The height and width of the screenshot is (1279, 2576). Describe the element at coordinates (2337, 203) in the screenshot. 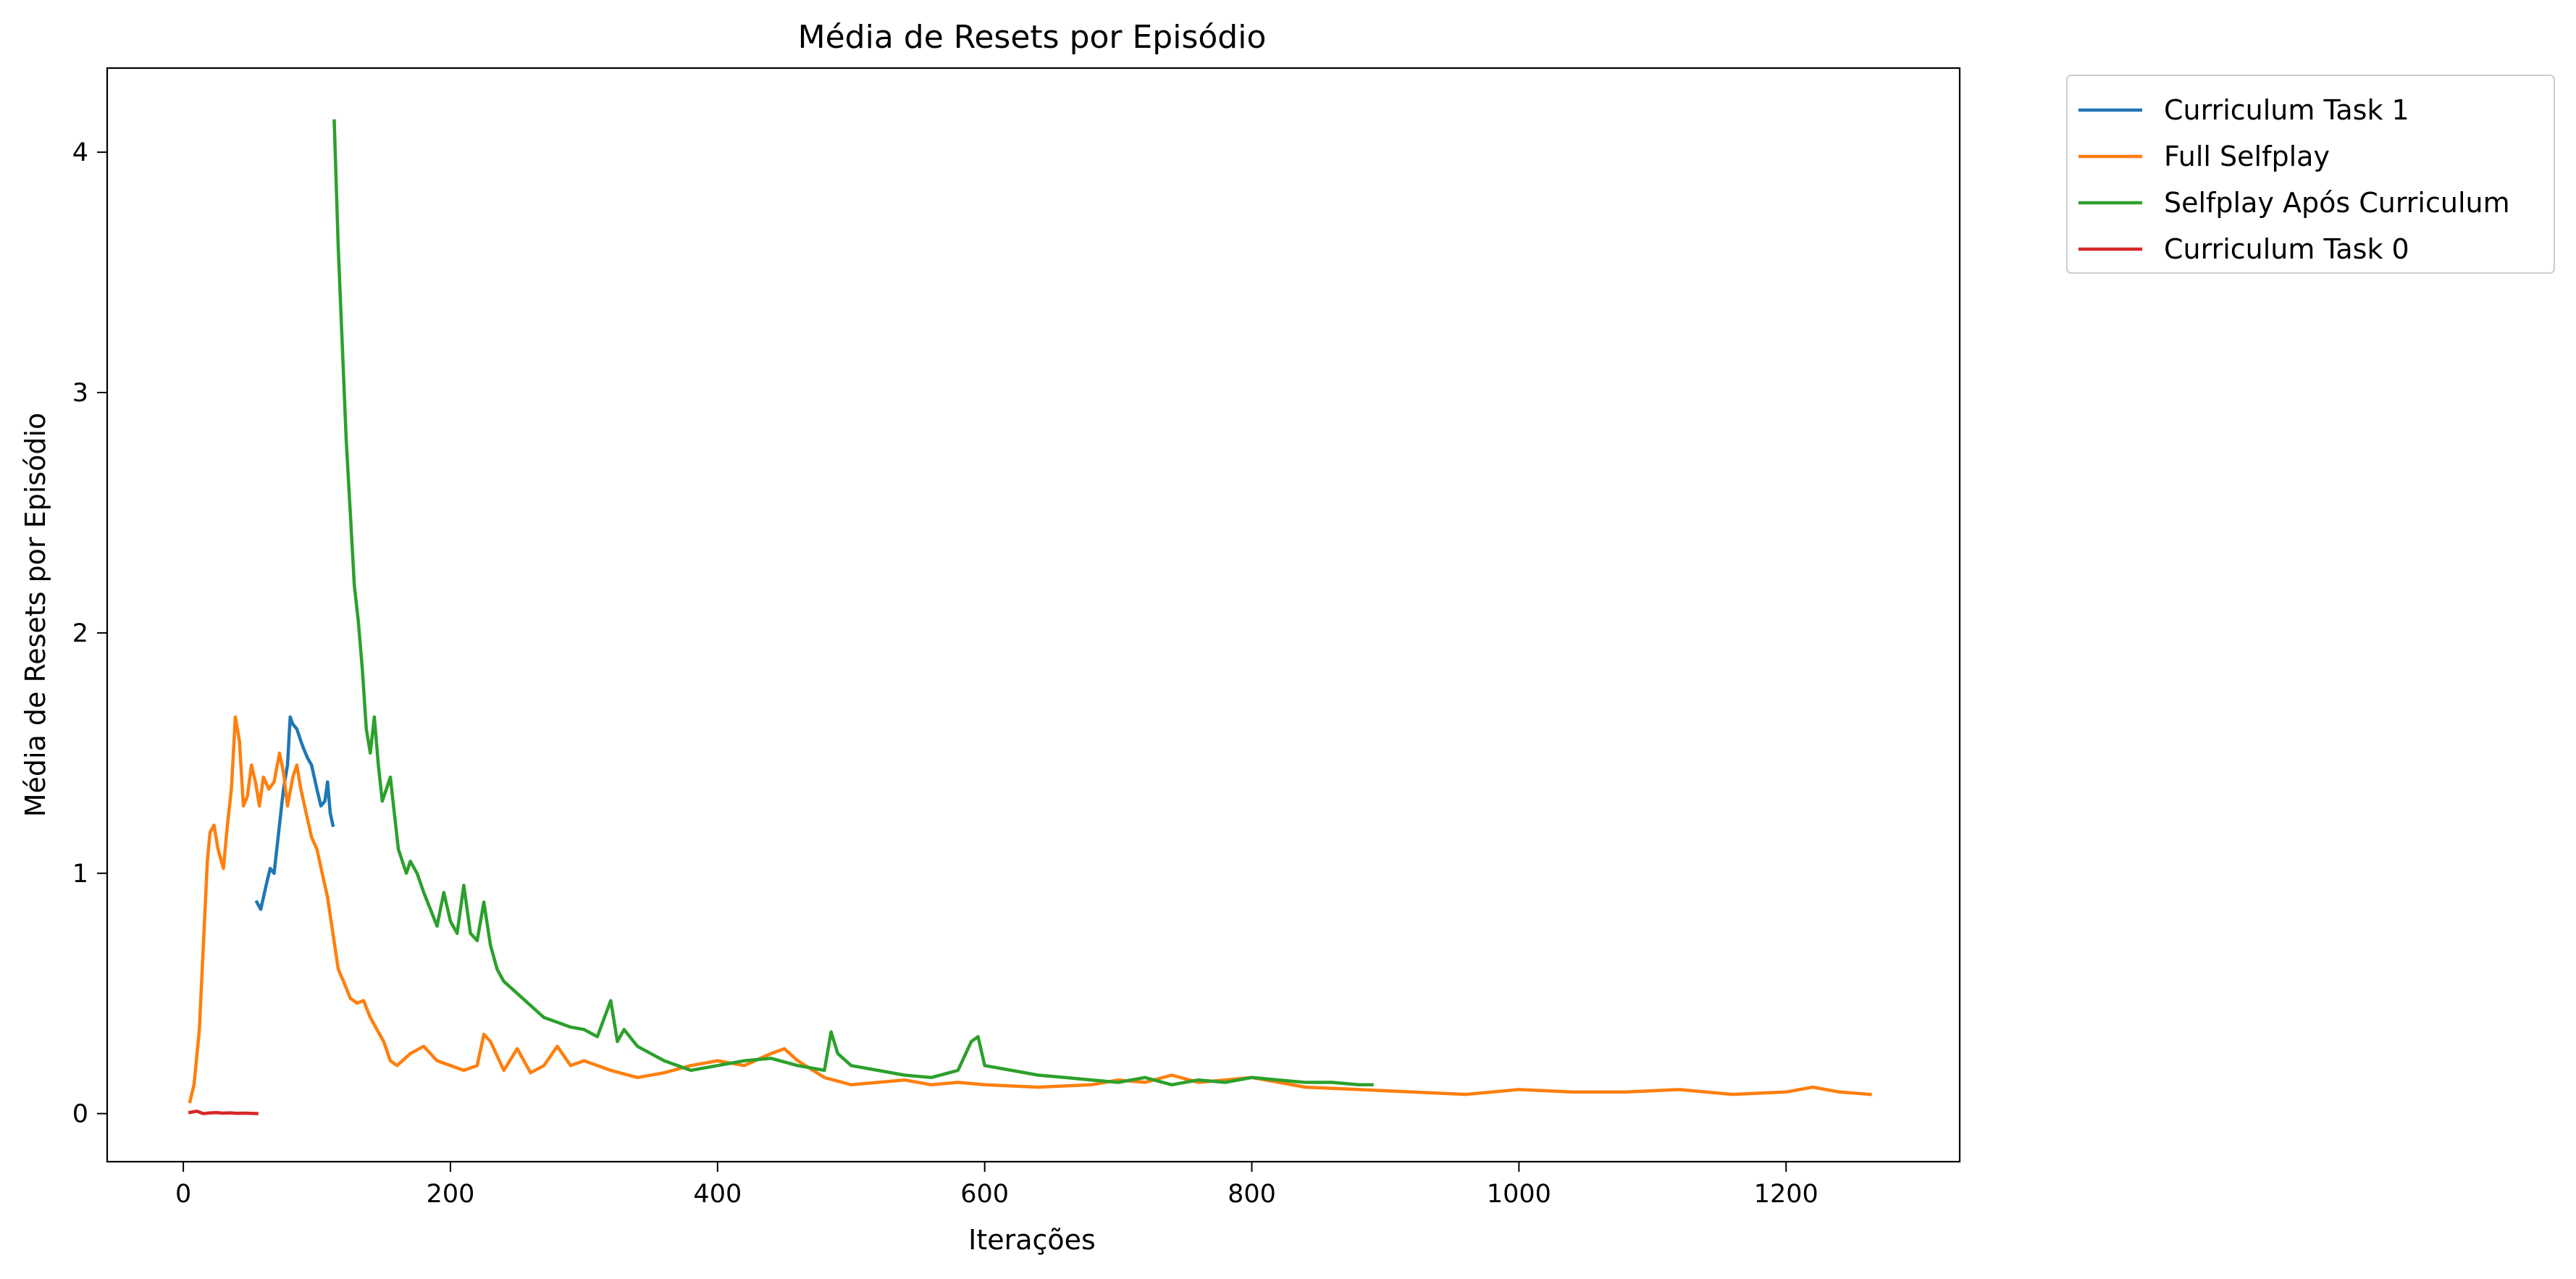

I see `legend-label: Selfplay Após Curriculum` at that location.